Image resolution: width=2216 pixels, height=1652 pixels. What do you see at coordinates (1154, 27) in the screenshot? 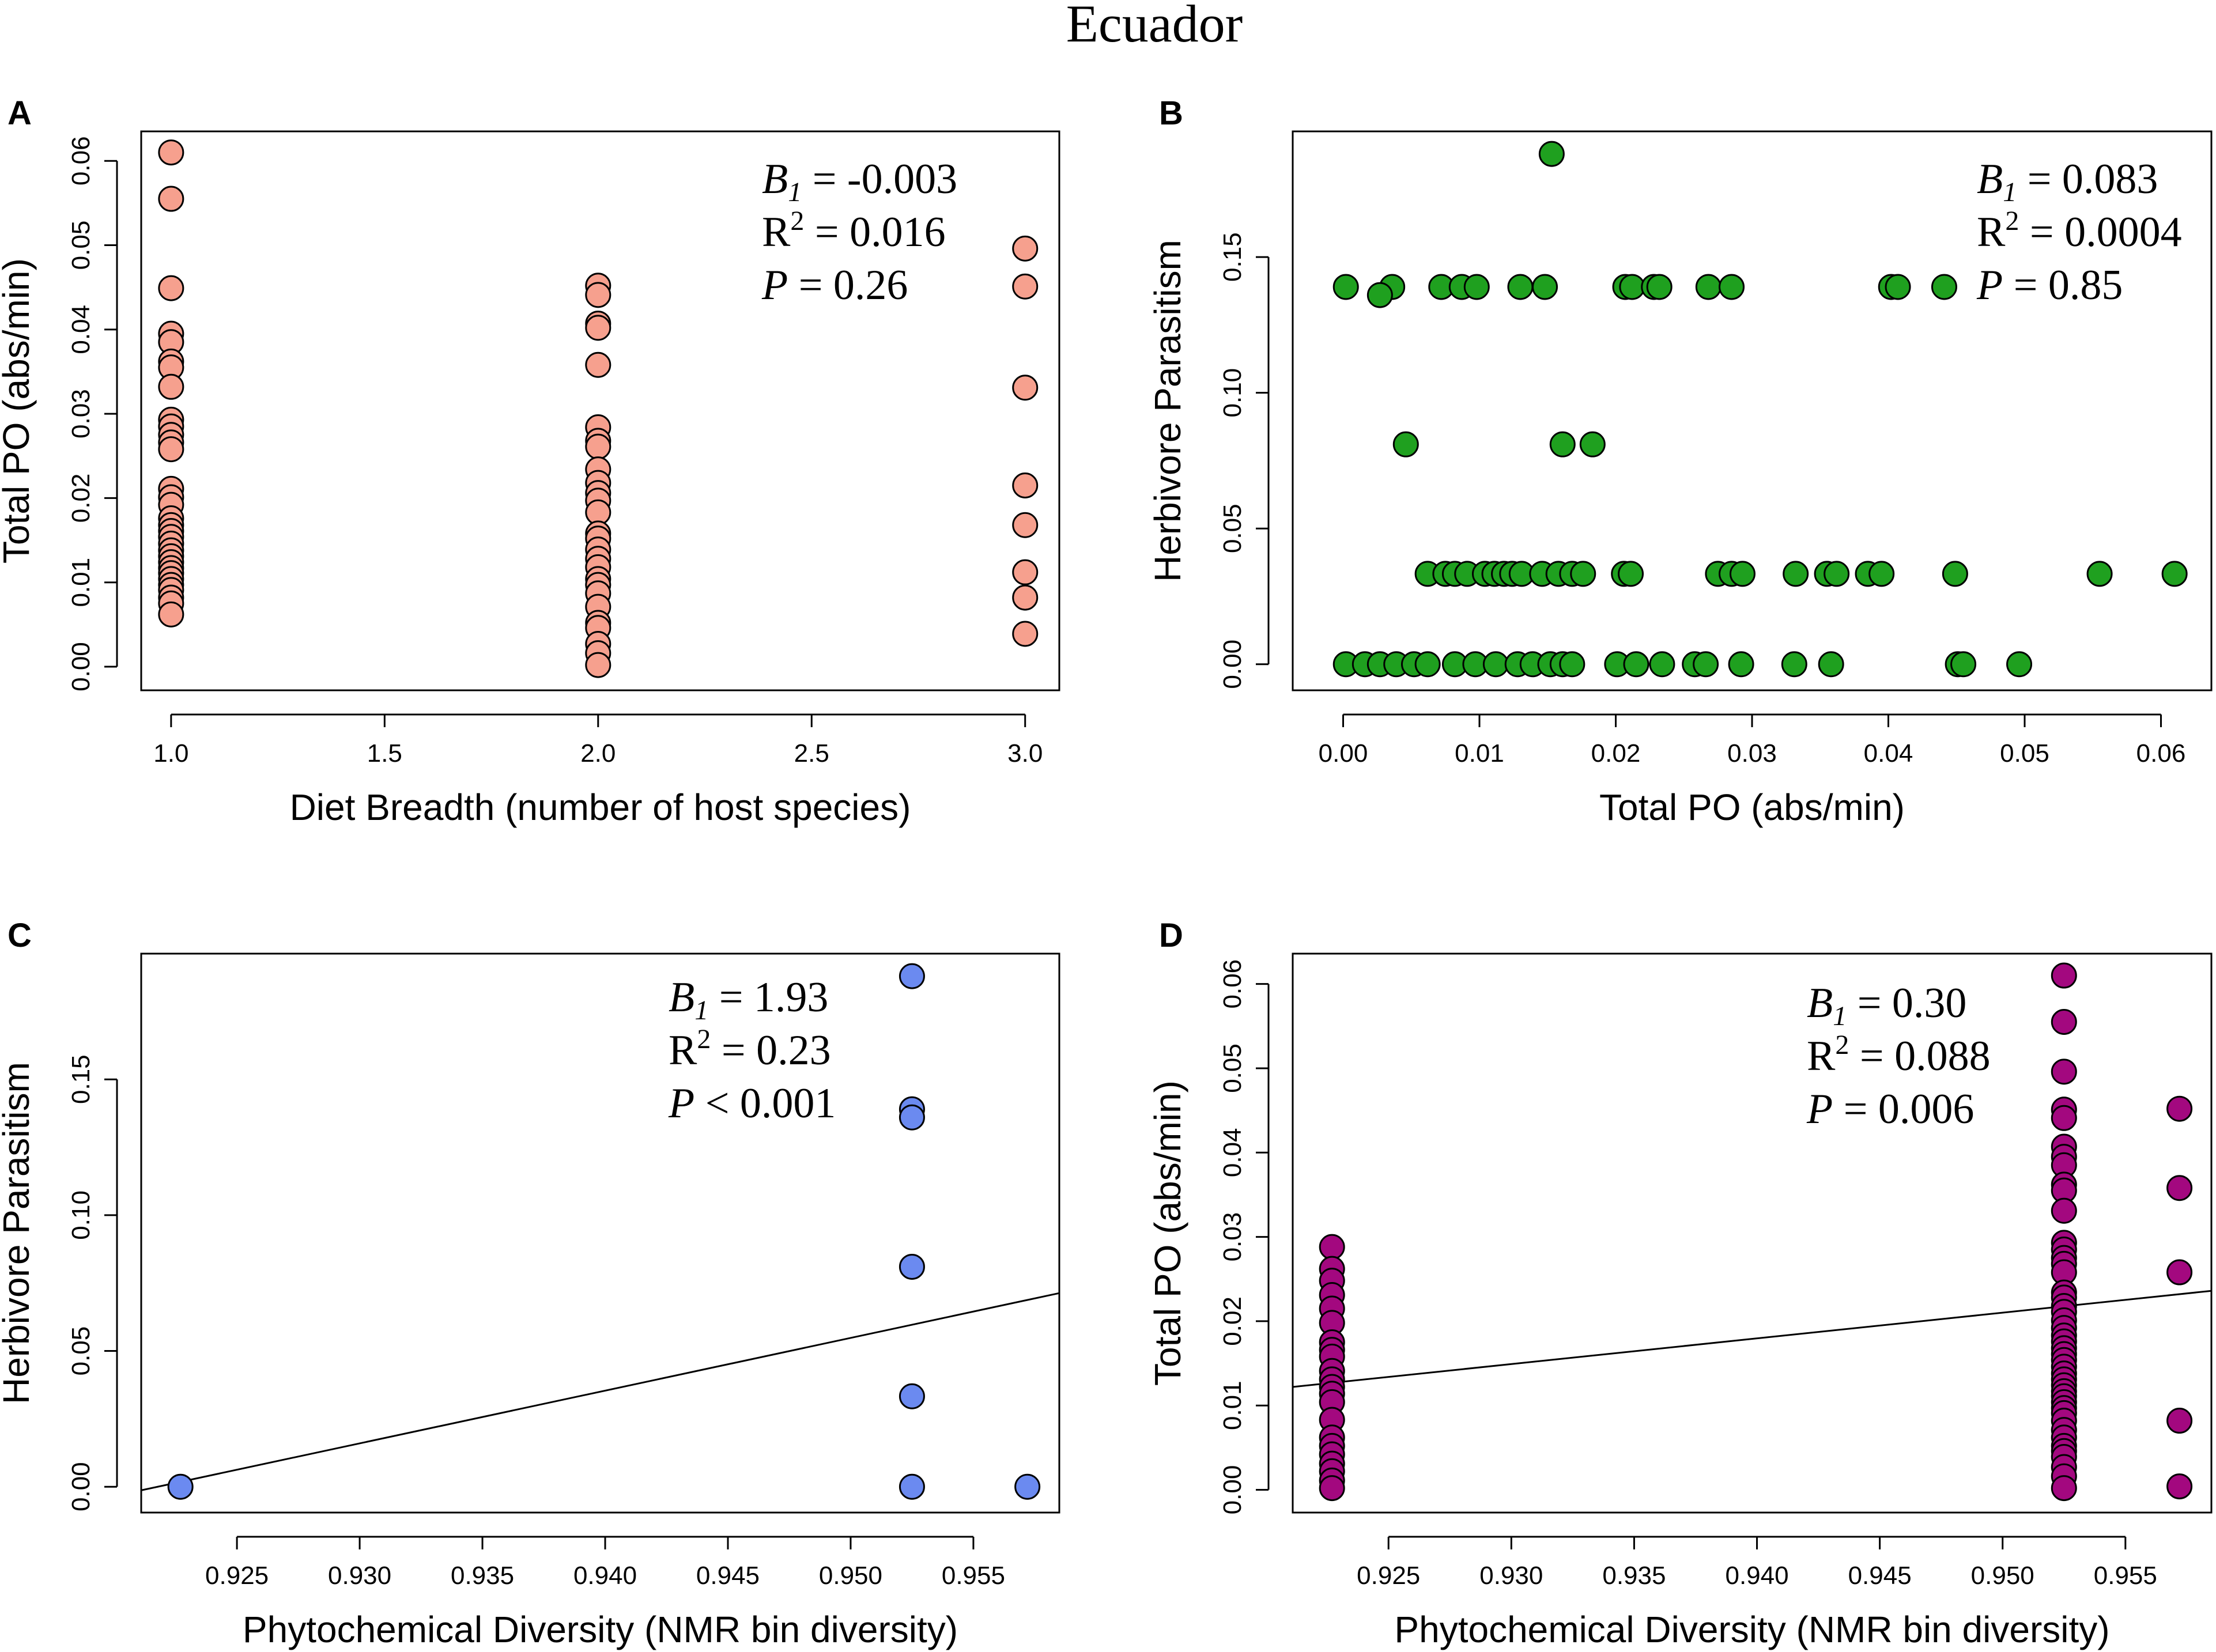
I see `figure-title: Ecuador` at bounding box center [1154, 27].